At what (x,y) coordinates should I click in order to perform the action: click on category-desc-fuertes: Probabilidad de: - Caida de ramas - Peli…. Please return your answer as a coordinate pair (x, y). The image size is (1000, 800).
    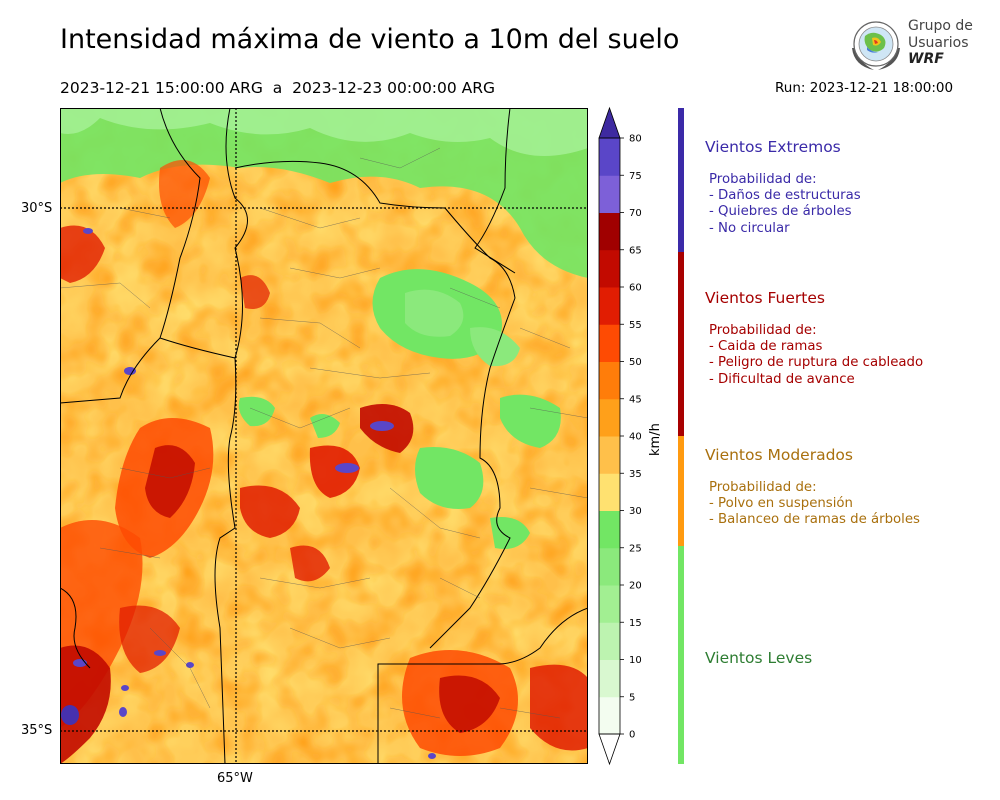
    Looking at the image, I should click on (816, 355).